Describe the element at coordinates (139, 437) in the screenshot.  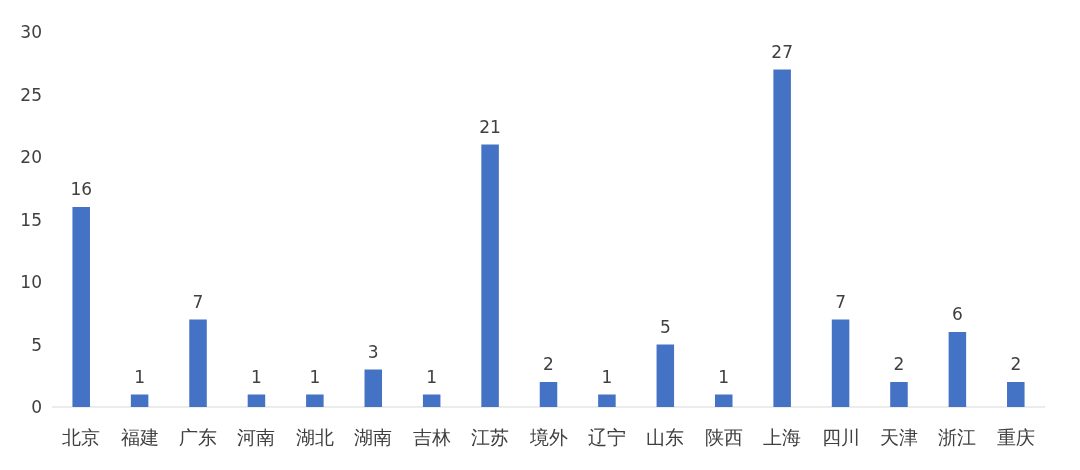
I see `x-tick-label: 福建` at that location.